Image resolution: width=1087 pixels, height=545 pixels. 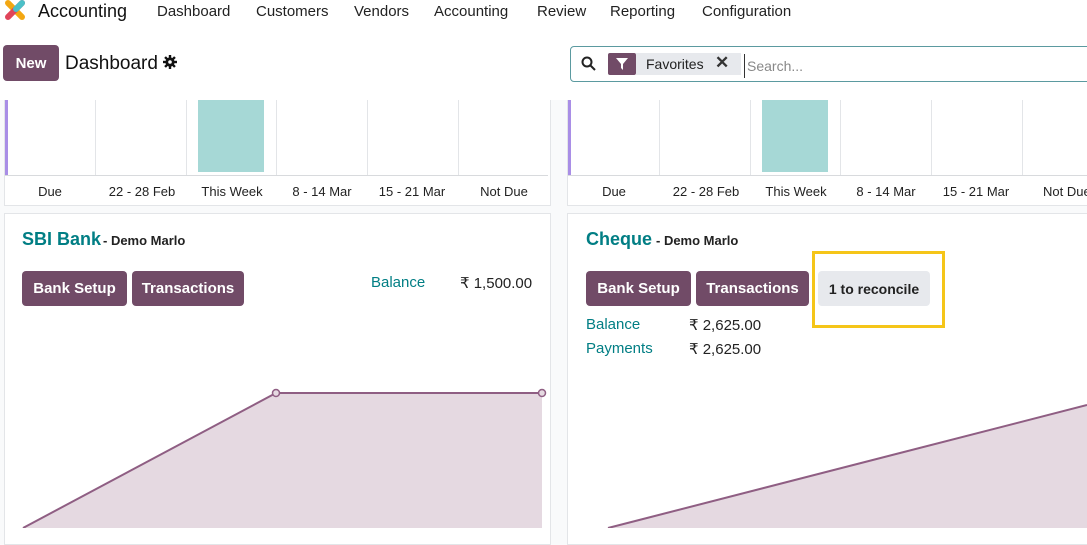 What do you see at coordinates (622, 64) in the screenshot?
I see `filter-icon` at bounding box center [622, 64].